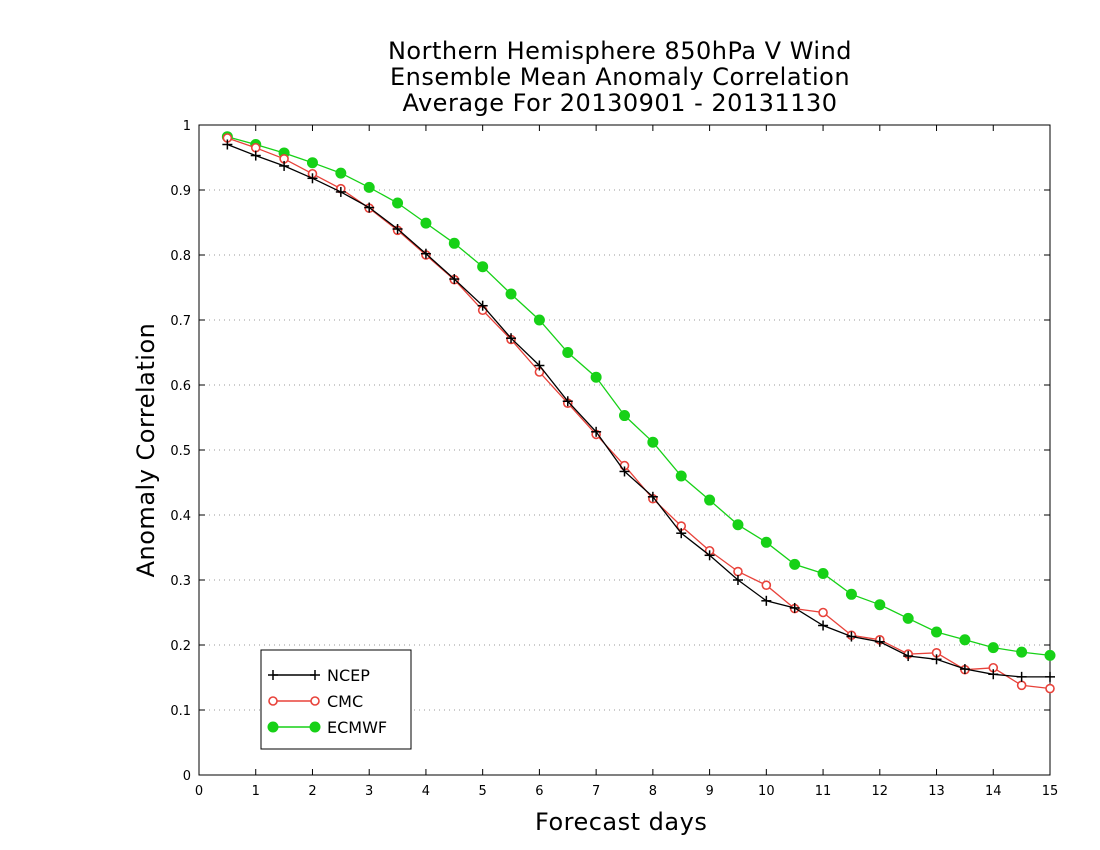 Image resolution: width=1100 pixels, height=850 pixels. Describe the element at coordinates (180, 646) in the screenshot. I see `y-tick-label: 0.2` at that location.